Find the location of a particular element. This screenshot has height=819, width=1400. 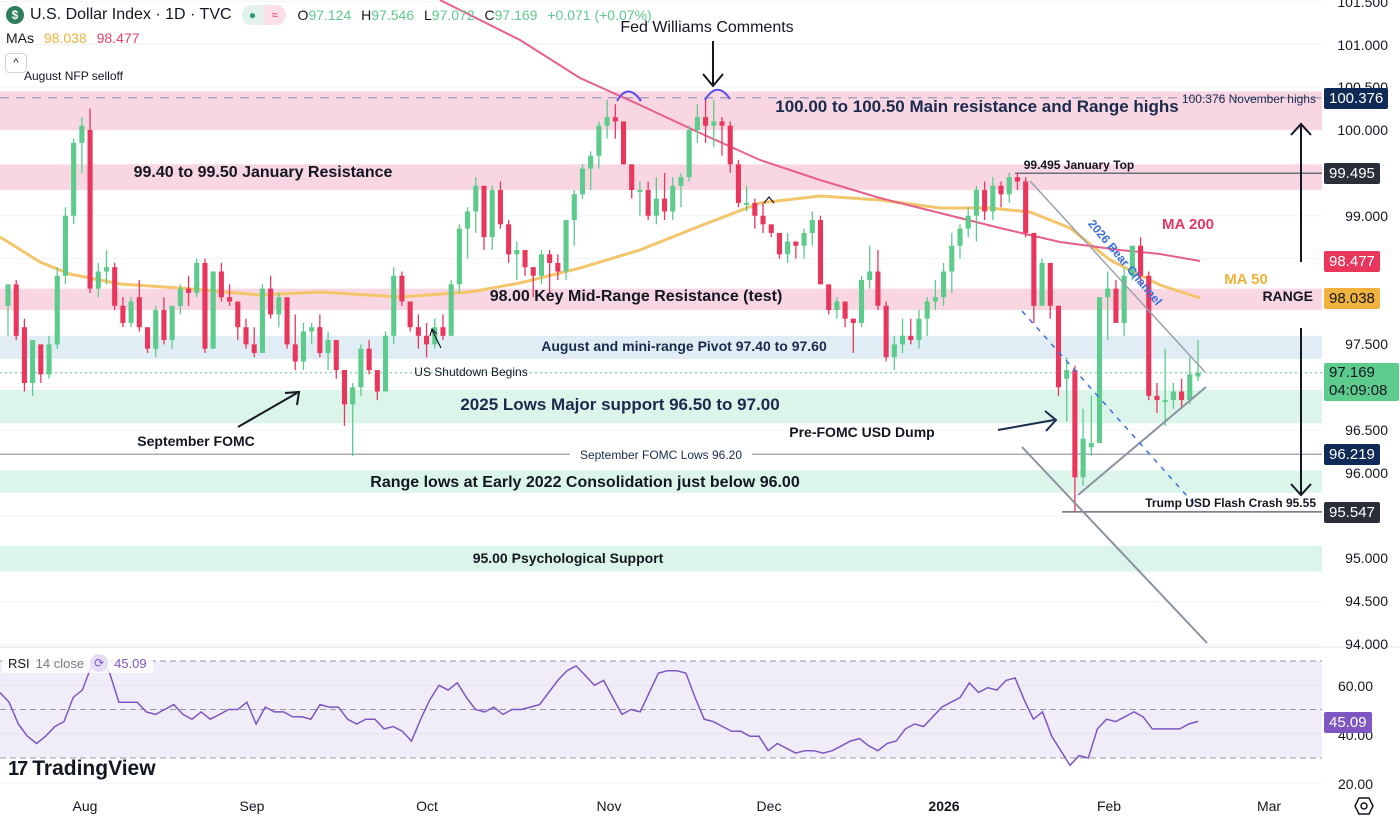

price-axis-label: 94.000 is located at coordinates (1366, 644).